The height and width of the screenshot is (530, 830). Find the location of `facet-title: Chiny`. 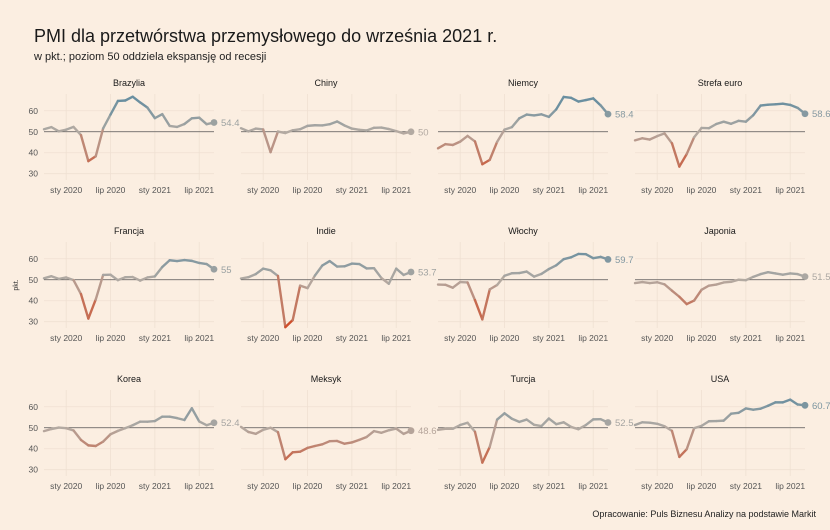

facet-title: Chiny is located at coordinates (326, 83).